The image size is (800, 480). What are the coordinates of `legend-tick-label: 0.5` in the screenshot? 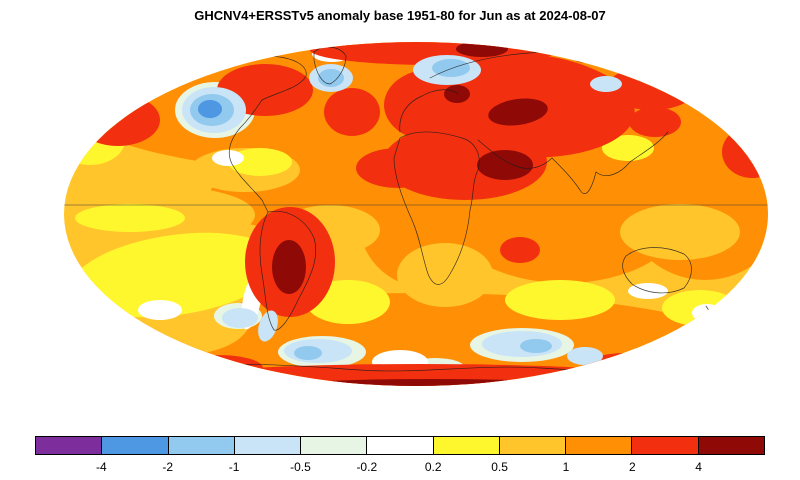 It's located at (499, 467).